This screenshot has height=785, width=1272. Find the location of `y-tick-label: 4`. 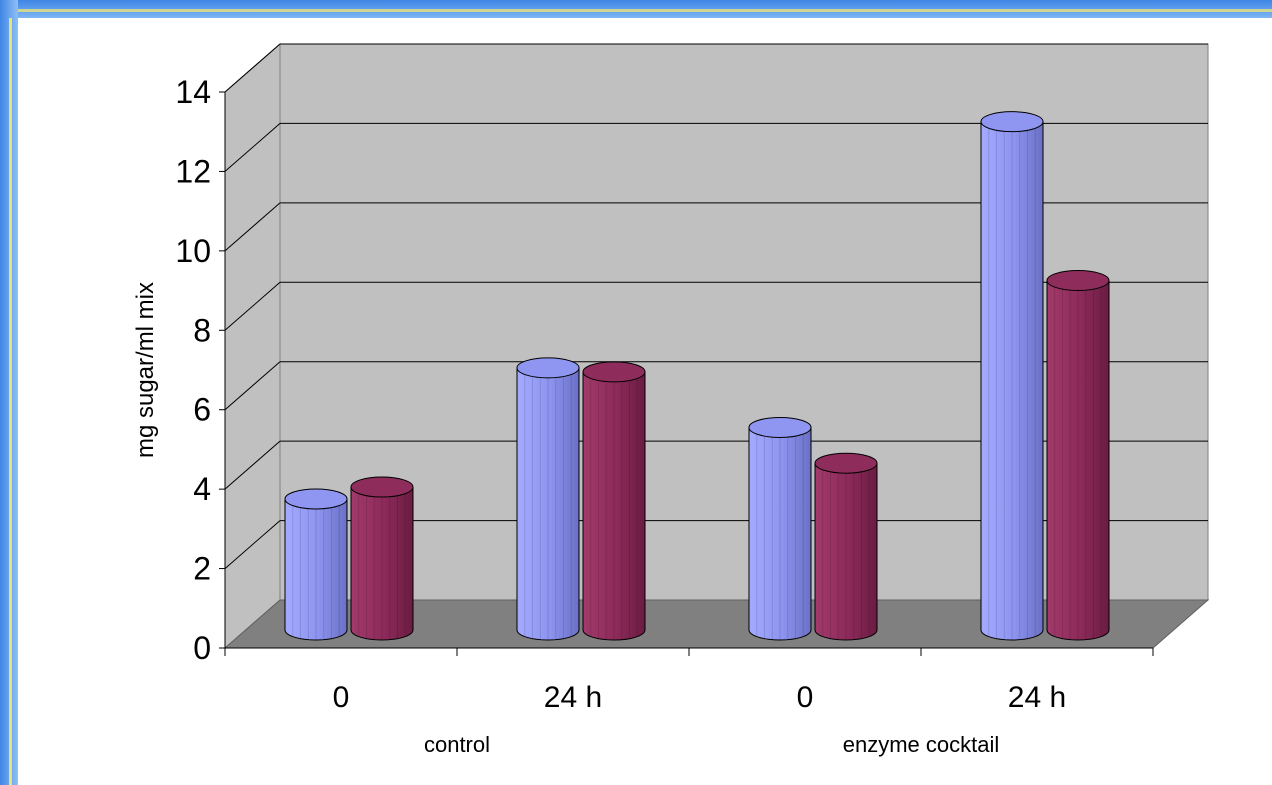

y-tick-label: 4 is located at coordinates (202, 489).